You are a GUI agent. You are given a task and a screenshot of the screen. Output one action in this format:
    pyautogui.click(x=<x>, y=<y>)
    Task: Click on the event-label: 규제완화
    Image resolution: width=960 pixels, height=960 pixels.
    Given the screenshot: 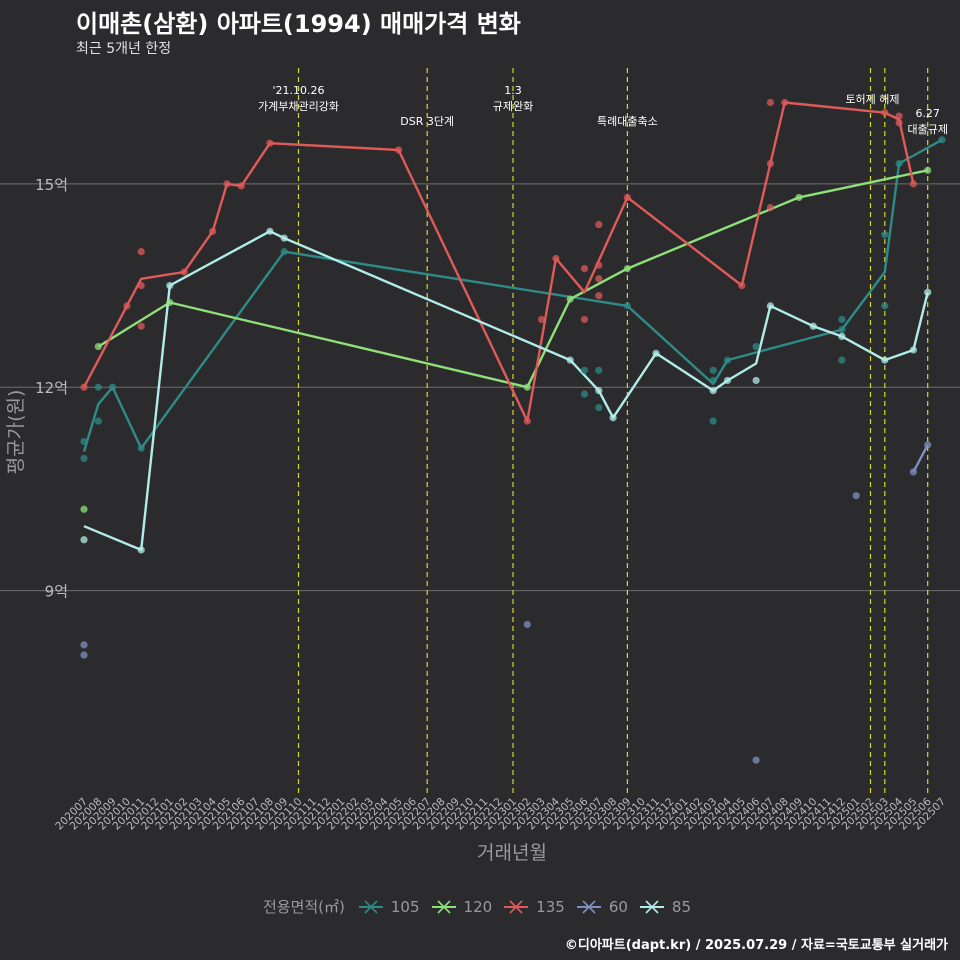 What is the action you would take?
    pyautogui.click(x=513, y=106)
    